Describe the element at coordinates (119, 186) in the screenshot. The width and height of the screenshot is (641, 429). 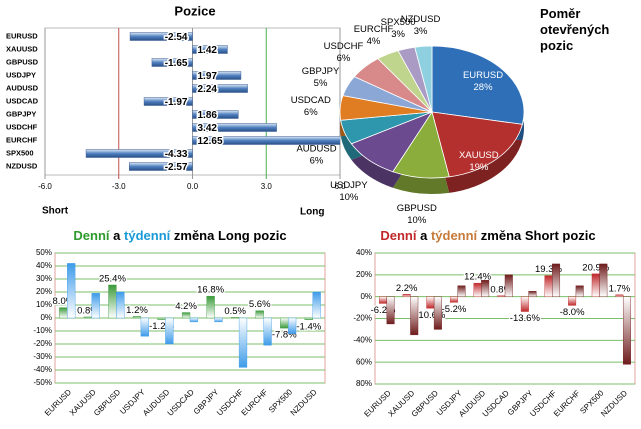
I see `x-tick-label: -3.0` at that location.